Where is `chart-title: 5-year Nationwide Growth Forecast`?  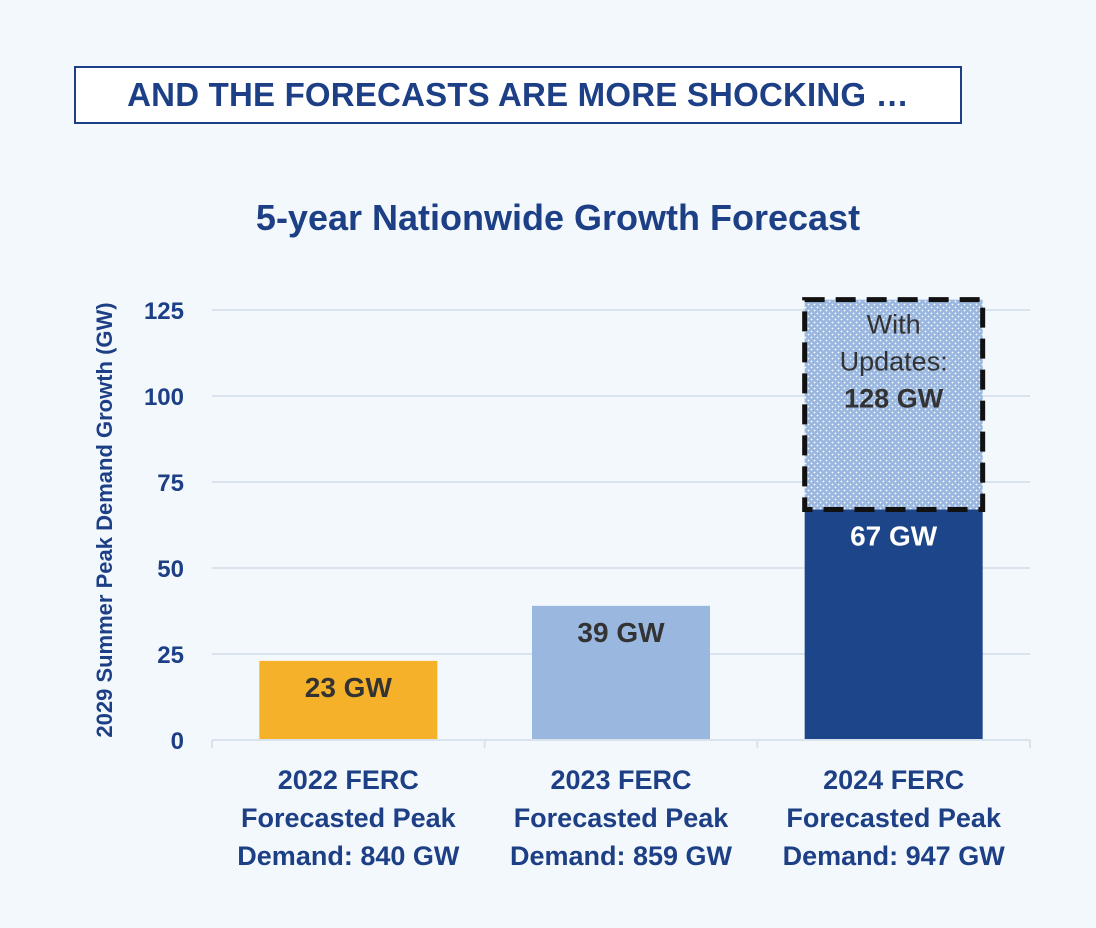
chart-title: 5-year Nationwide Growth Forecast is located at coordinates (558, 217).